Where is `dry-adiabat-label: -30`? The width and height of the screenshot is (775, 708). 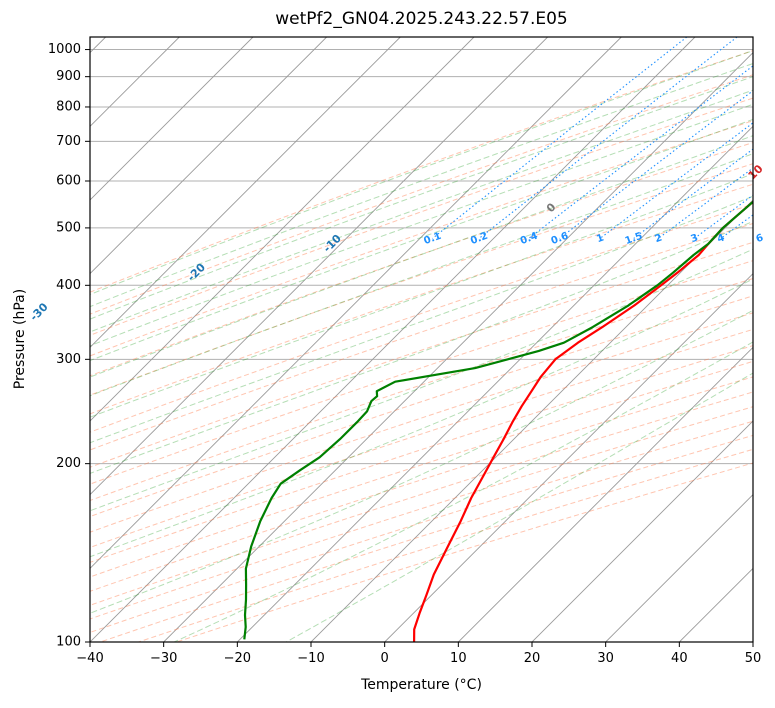 dry-adiabat-label: -30 is located at coordinates (38, 311).